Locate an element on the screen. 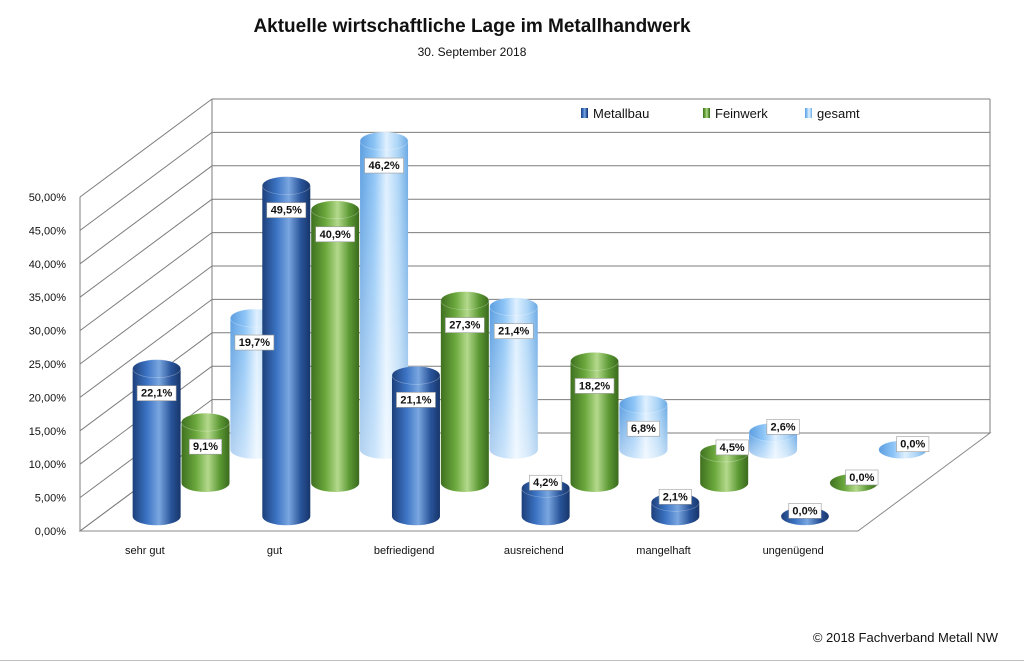 The width and height of the screenshot is (1024, 666). data-label-metallbau-ungenügend: 0,0% is located at coordinates (804, 511).